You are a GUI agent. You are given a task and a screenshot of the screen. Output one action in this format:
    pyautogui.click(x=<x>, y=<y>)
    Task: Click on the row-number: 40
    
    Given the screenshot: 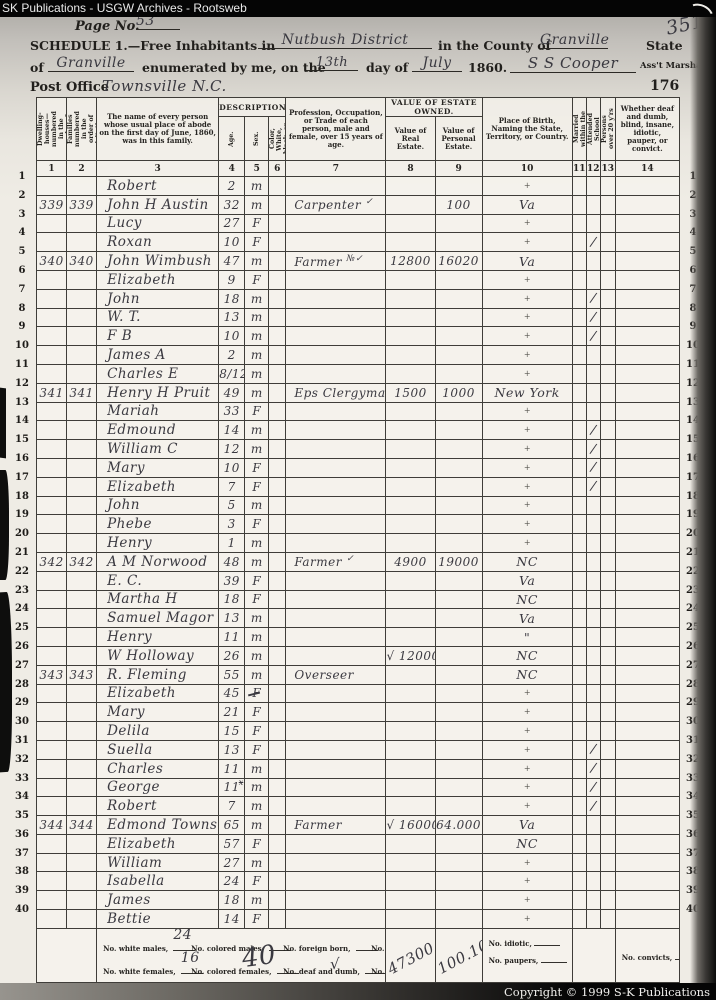 What is the action you would take?
    pyautogui.click(x=22, y=910)
    